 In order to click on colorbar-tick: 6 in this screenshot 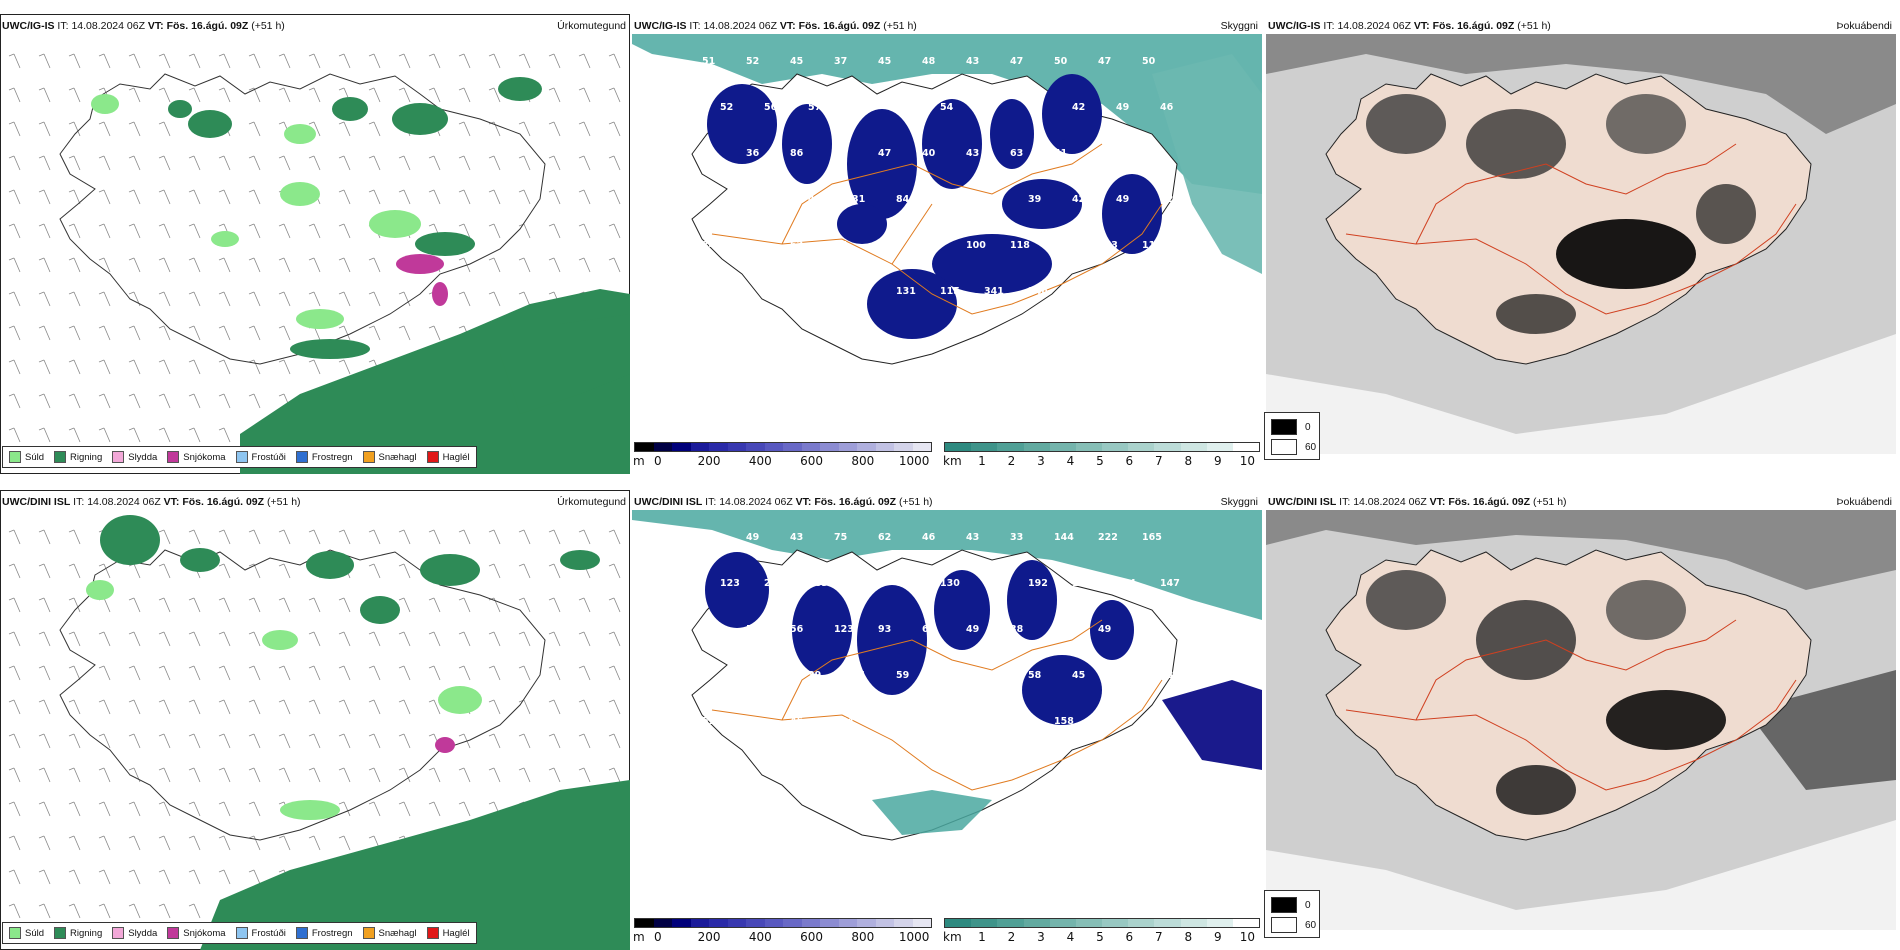, I will do `click(1129, 937)`.